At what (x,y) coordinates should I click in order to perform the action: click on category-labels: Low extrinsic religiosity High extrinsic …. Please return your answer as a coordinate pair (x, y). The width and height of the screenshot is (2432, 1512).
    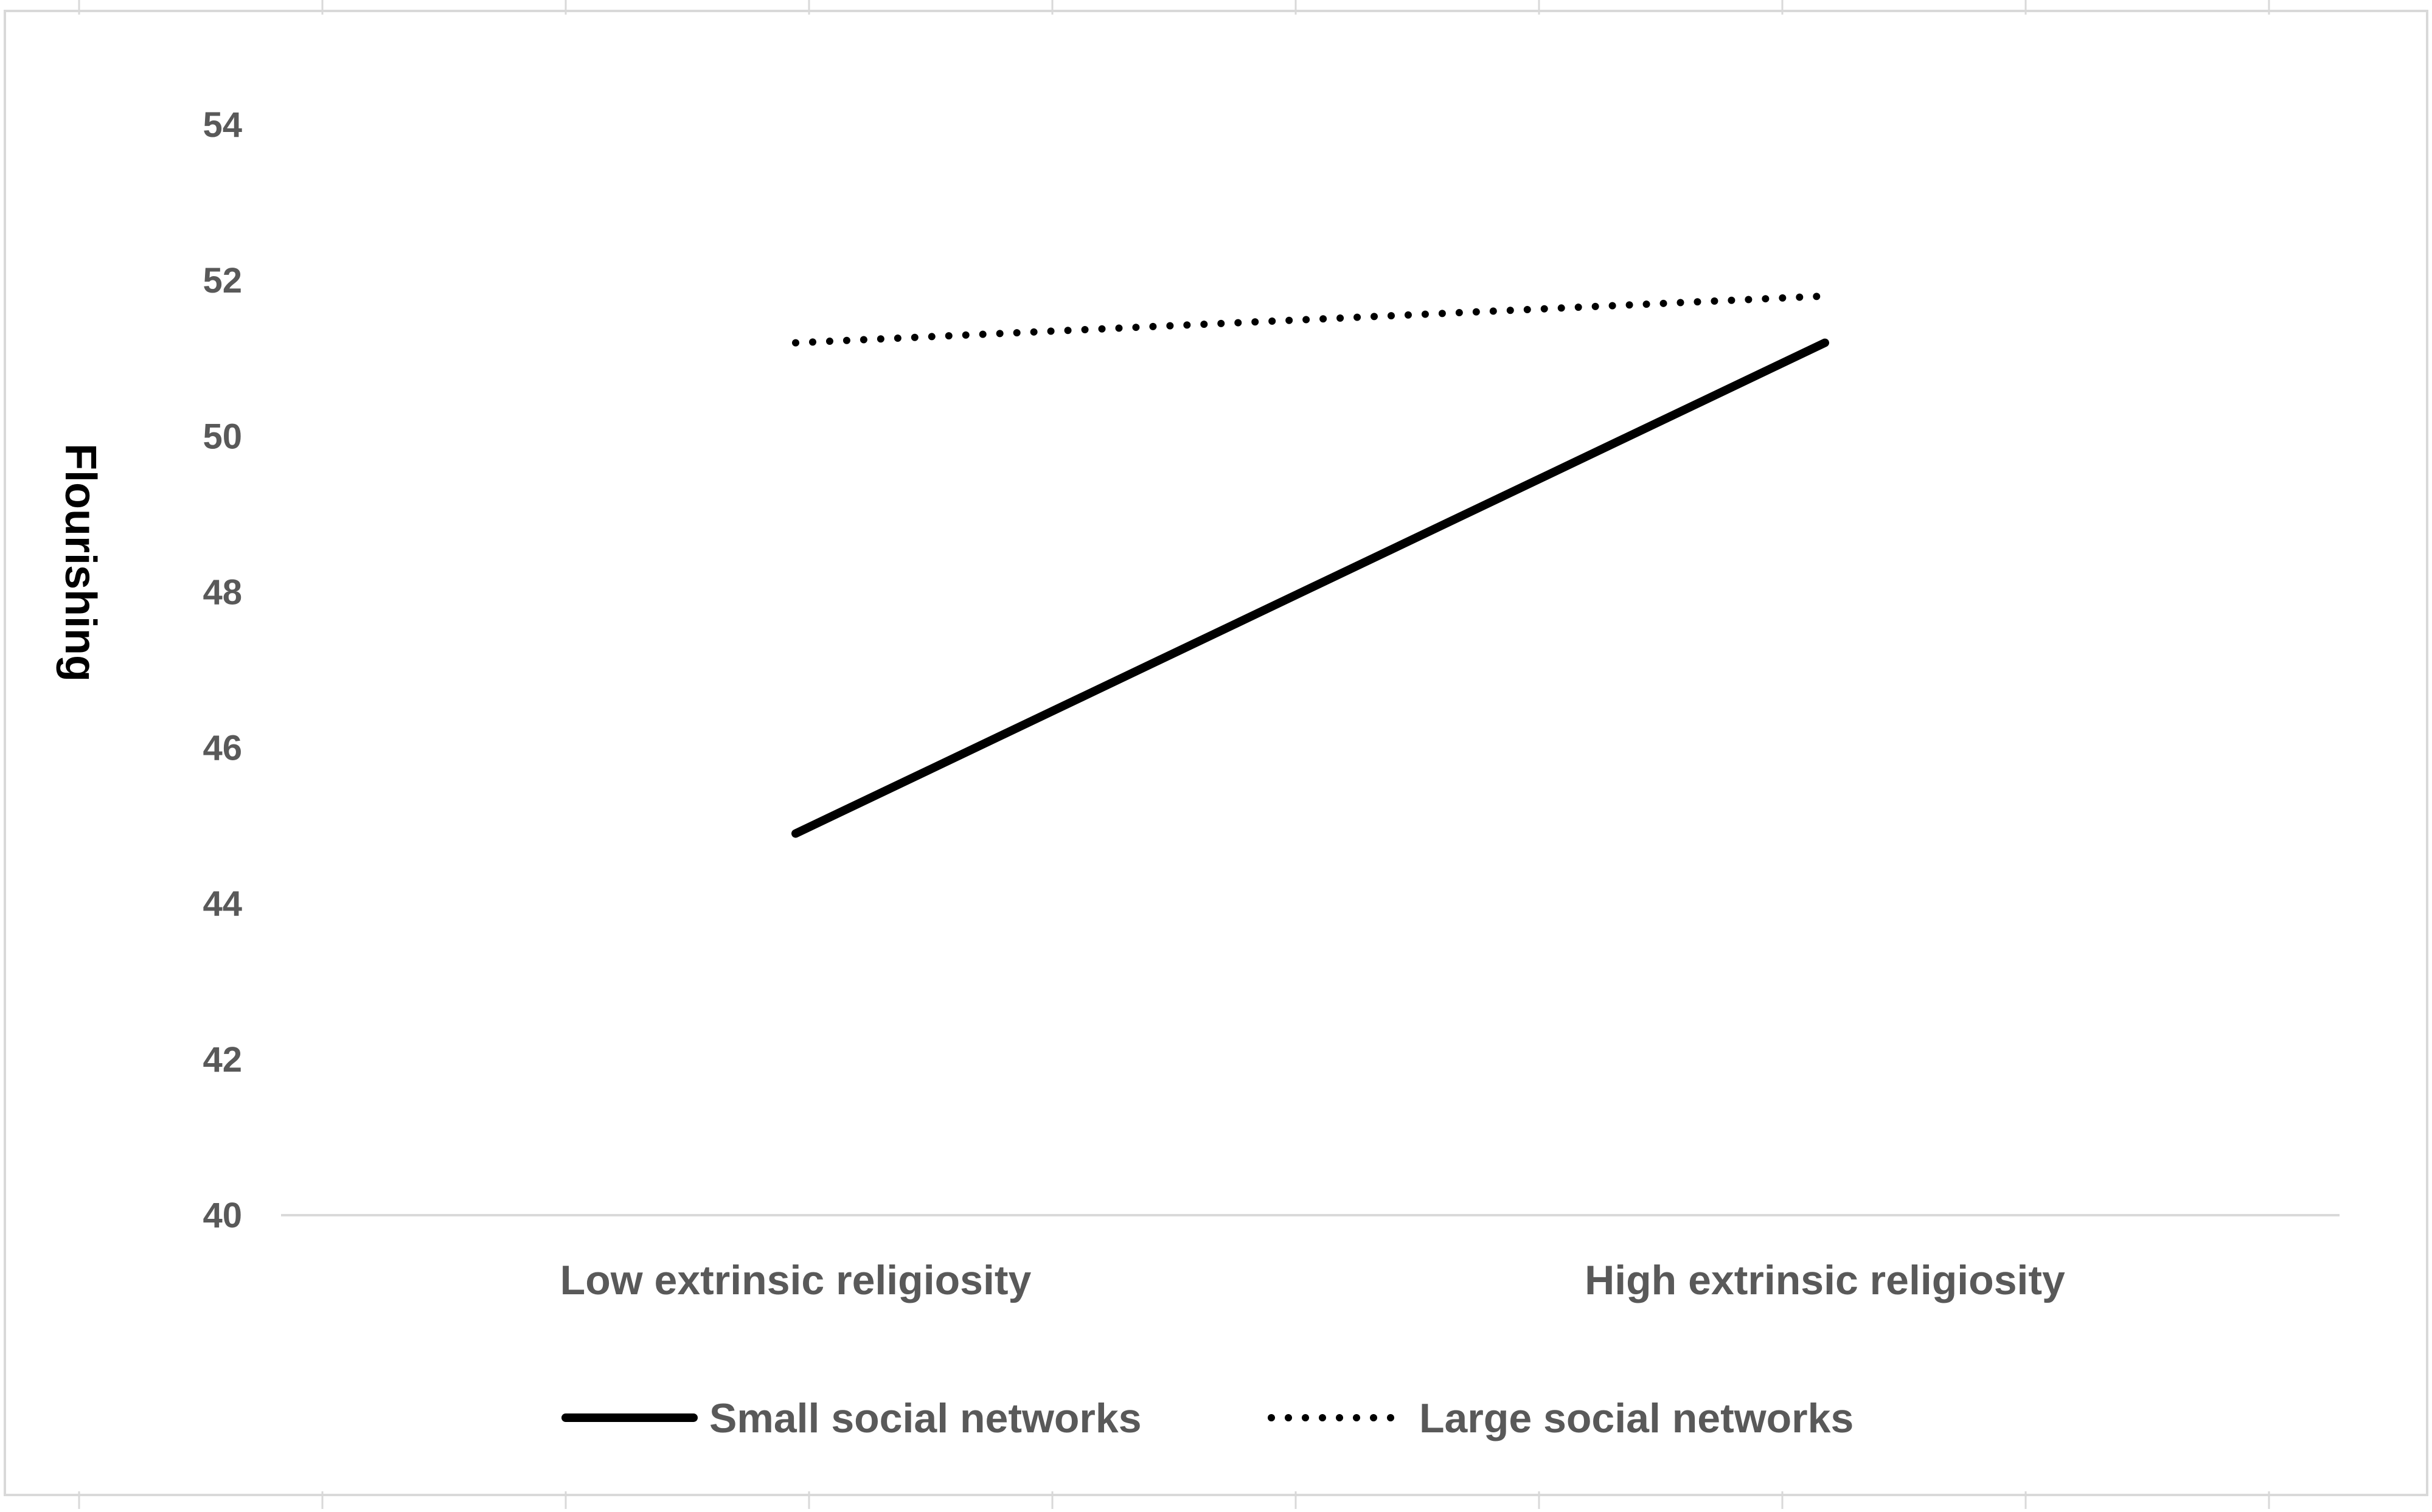
    Looking at the image, I should click on (1312, 1280).